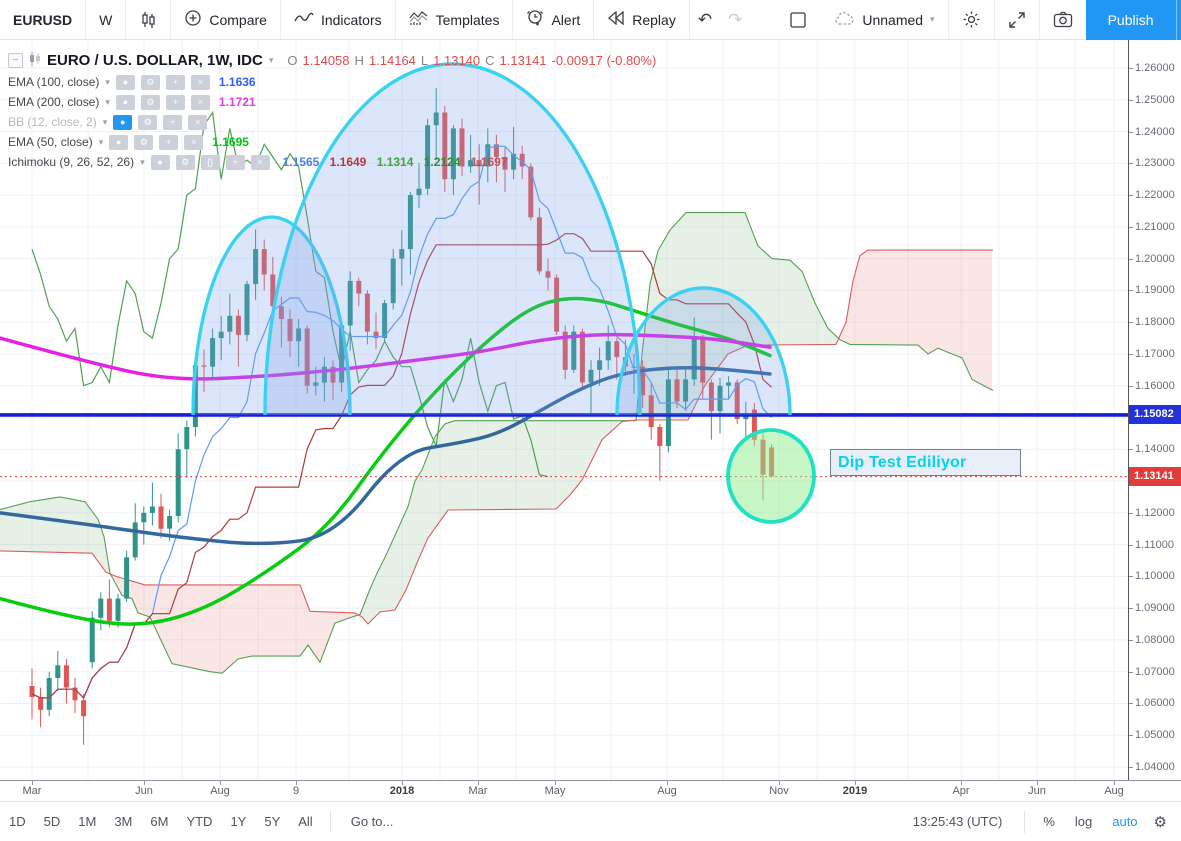 Image resolution: width=1181 pixels, height=841 pixels. I want to click on price-tick-label: 1.20000, so click(1155, 259).